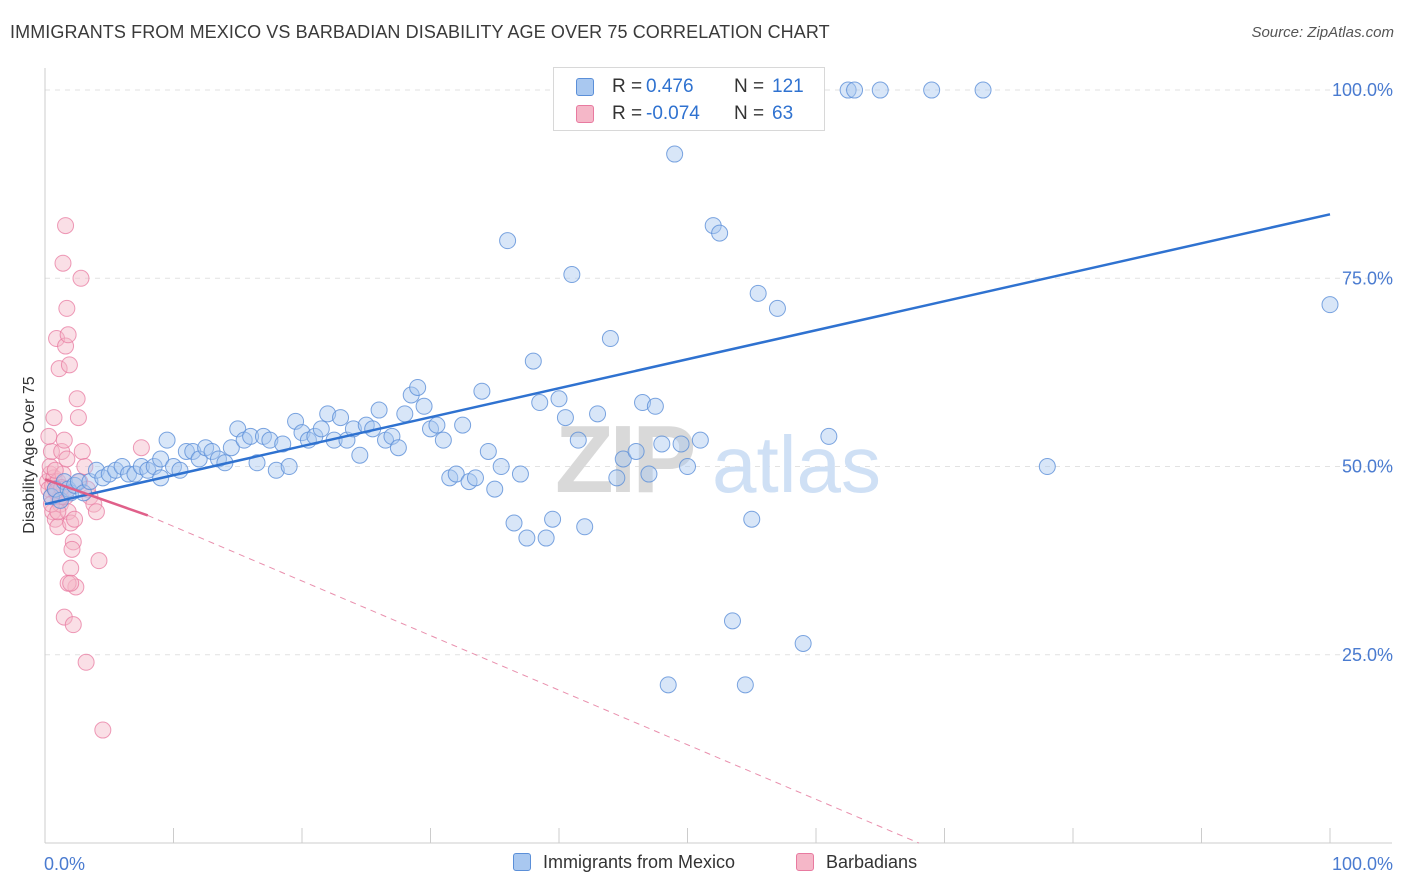  Describe the element at coordinates (1367, 467) in the screenshot. I see `y-tick-label: 50.0%` at that location.